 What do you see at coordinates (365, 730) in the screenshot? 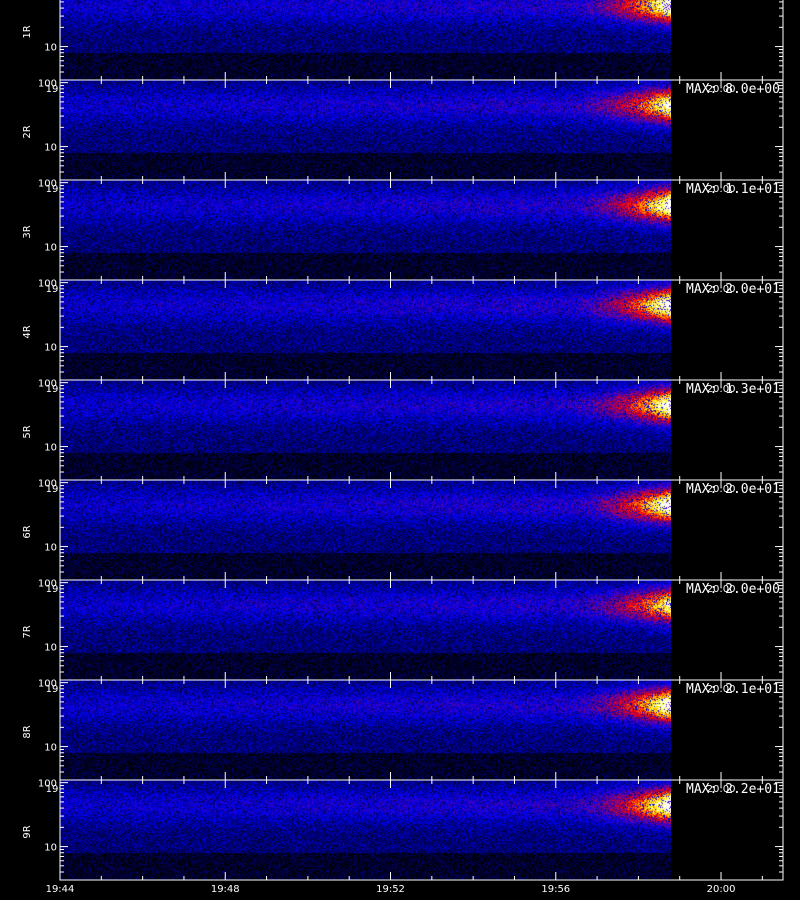
I see `heatmap-8R` at bounding box center [365, 730].